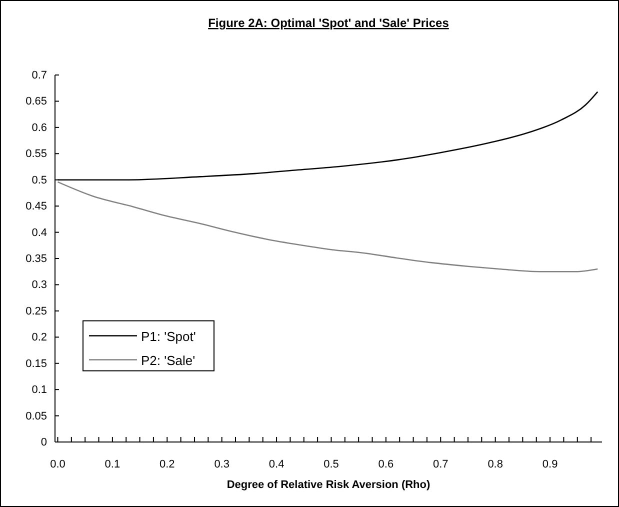 The width and height of the screenshot is (619, 507). What do you see at coordinates (36, 102) in the screenshot?
I see `y-tick-label: 0.65` at bounding box center [36, 102].